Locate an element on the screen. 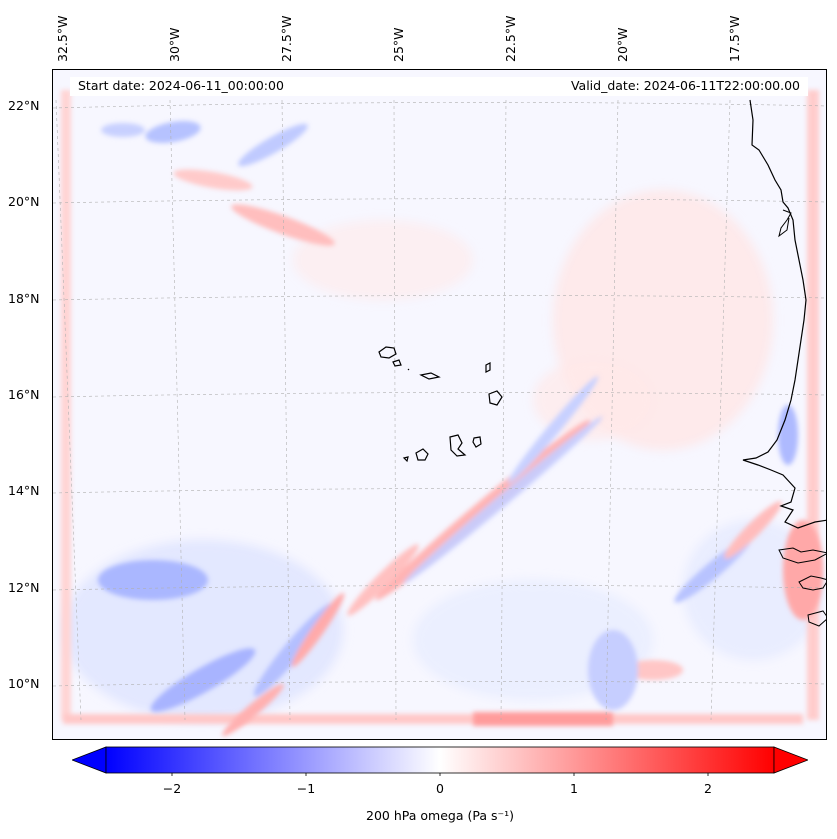 This screenshot has width=837, height=839. island-sal is located at coordinates (488, 367).